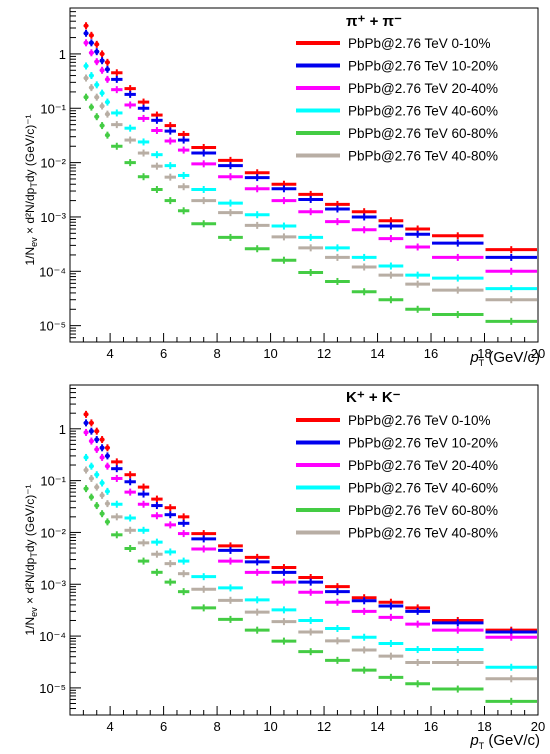 This screenshot has width=550, height=754. What do you see at coordinates (373, 397) in the screenshot?
I see `chart-title: K⁺ + K⁻` at bounding box center [373, 397].